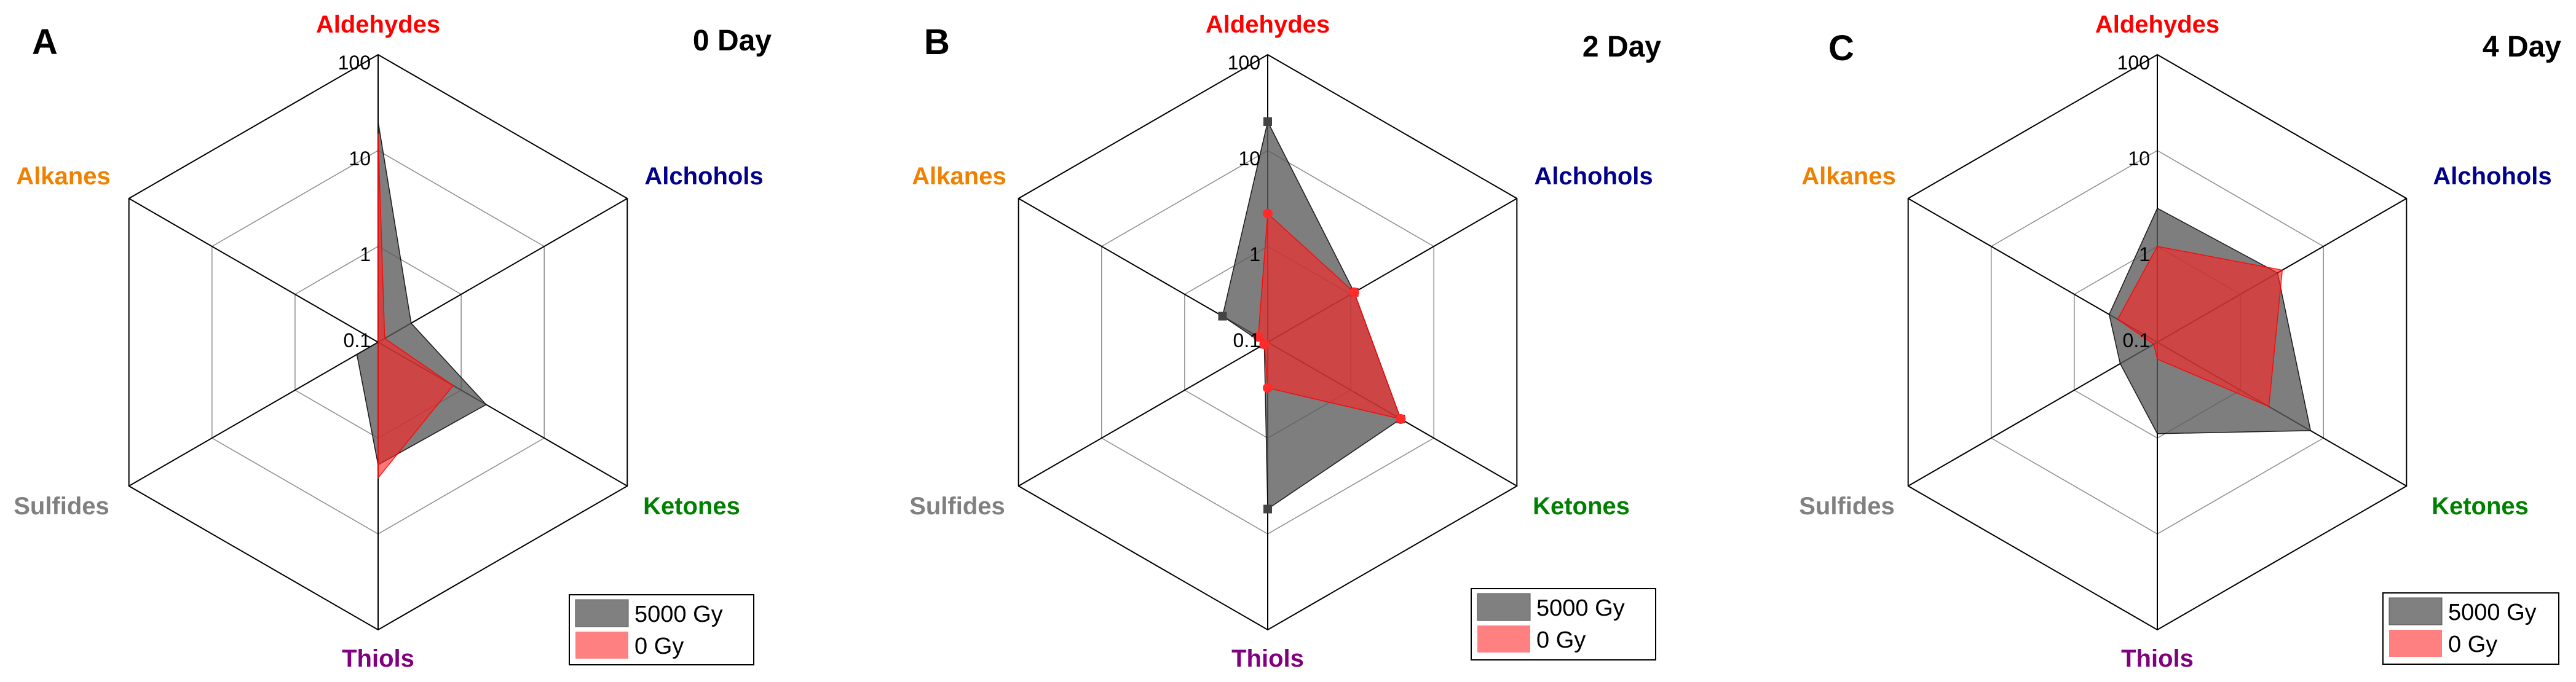  Describe the element at coordinates (1268, 214) in the screenshot. I see `data-point-0-gy-aldehydes` at that location.